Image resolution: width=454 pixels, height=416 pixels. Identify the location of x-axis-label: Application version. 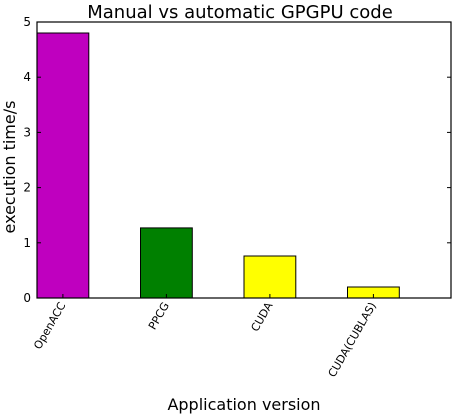
(243, 404).